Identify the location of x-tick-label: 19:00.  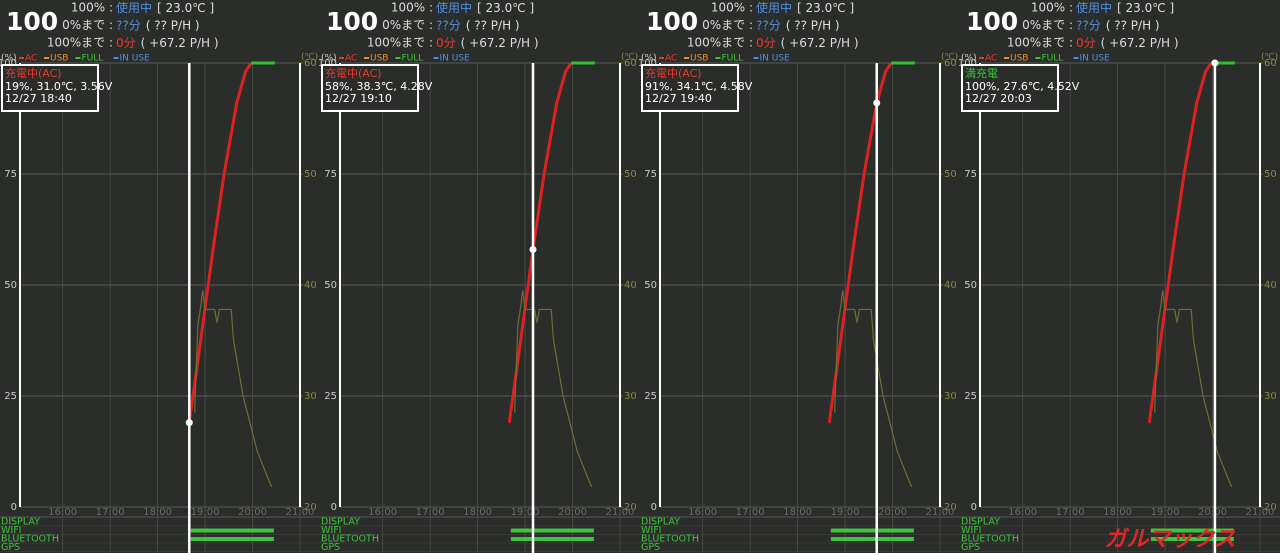
(845, 512).